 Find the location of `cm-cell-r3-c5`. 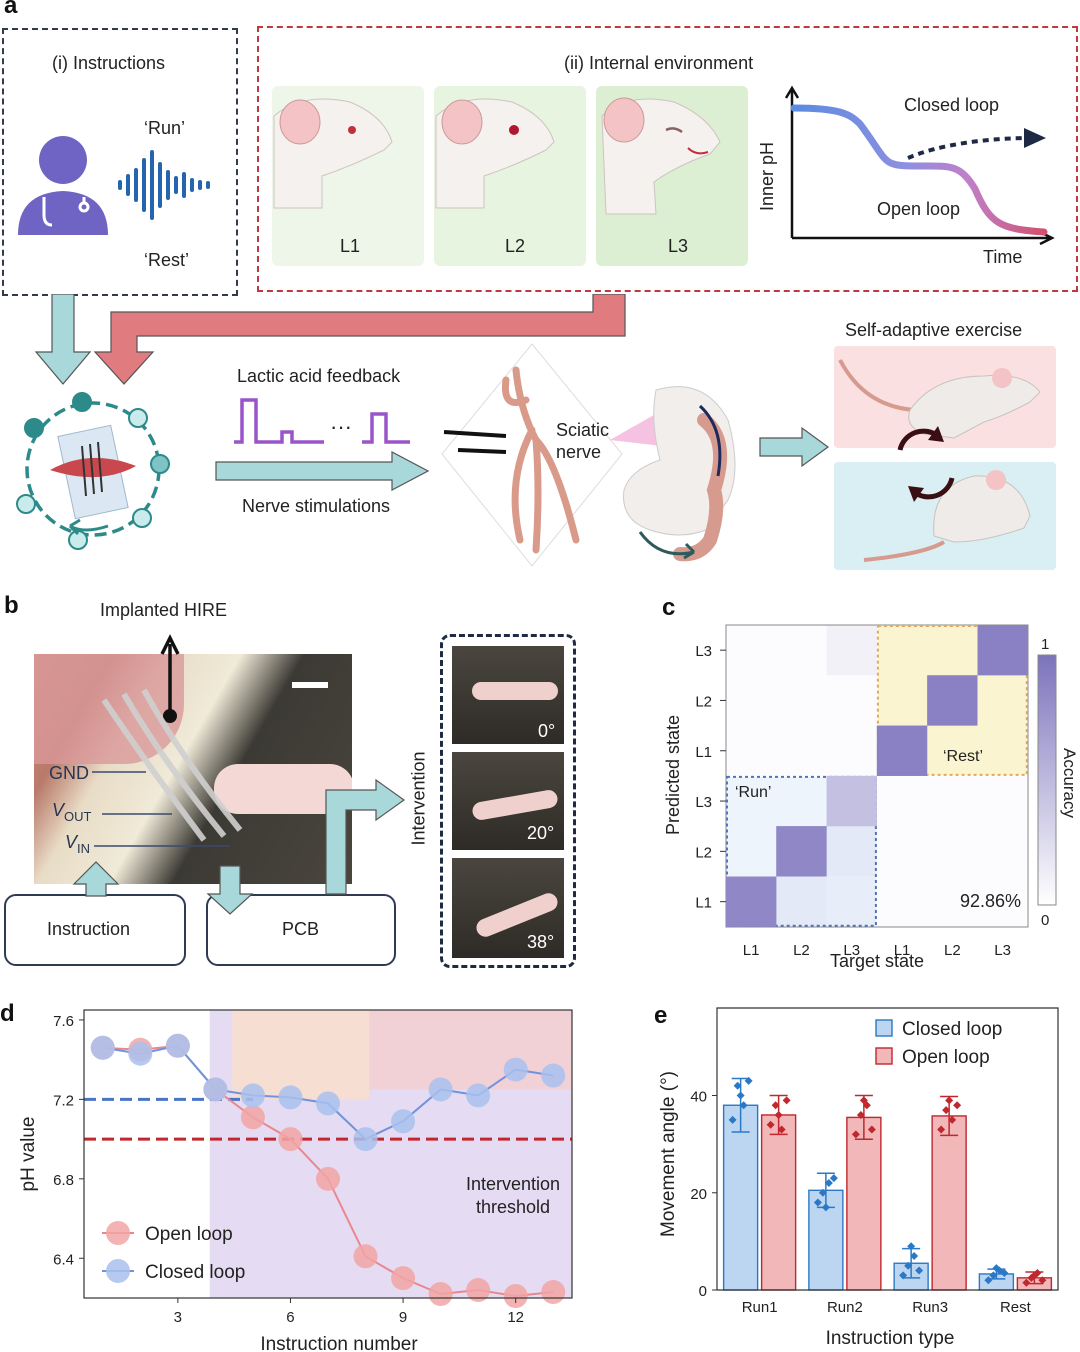

cm-cell-r3-c5 is located at coordinates (1003, 801).